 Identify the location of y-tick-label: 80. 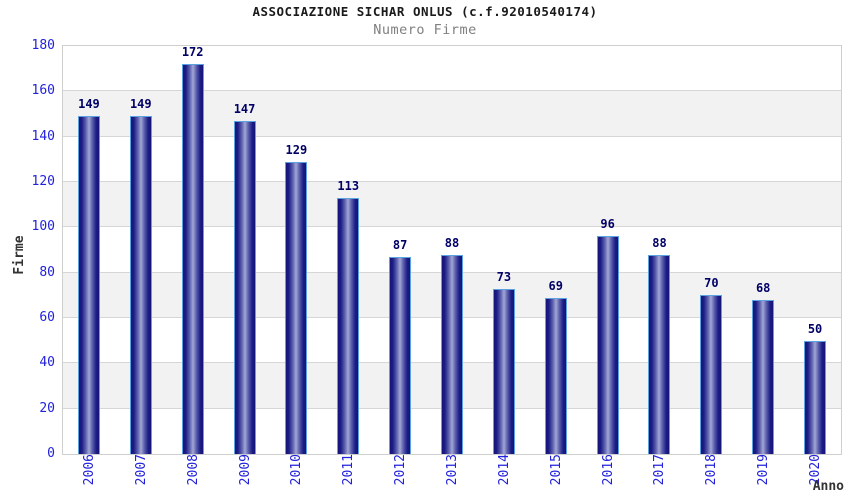
(47, 272).